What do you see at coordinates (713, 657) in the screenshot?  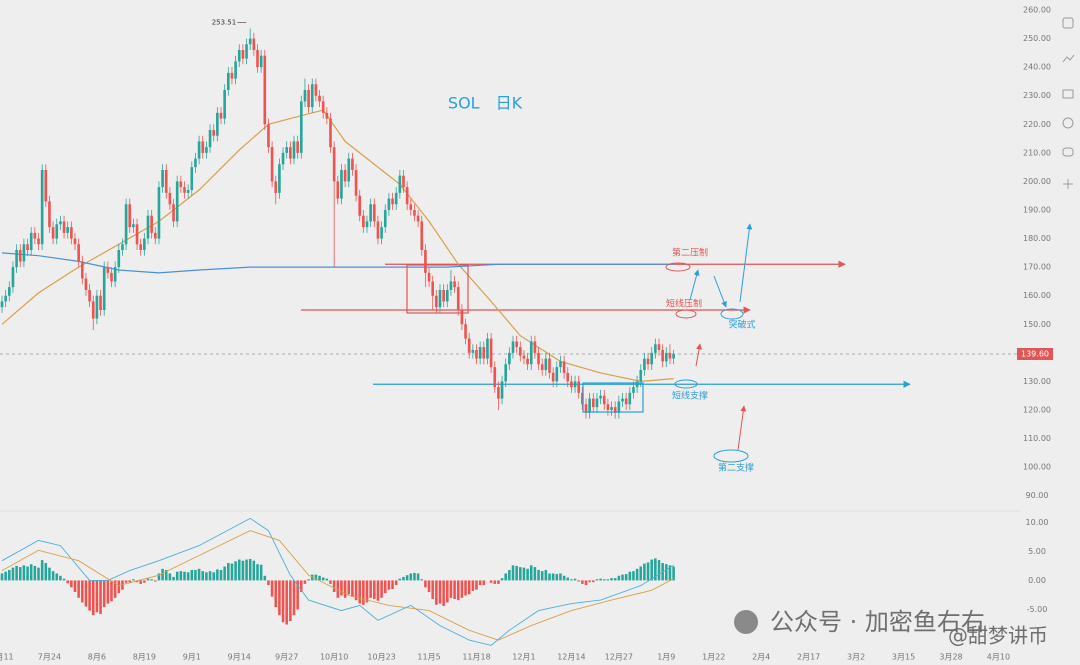 I see `x-tick-label: 1月22` at bounding box center [713, 657].